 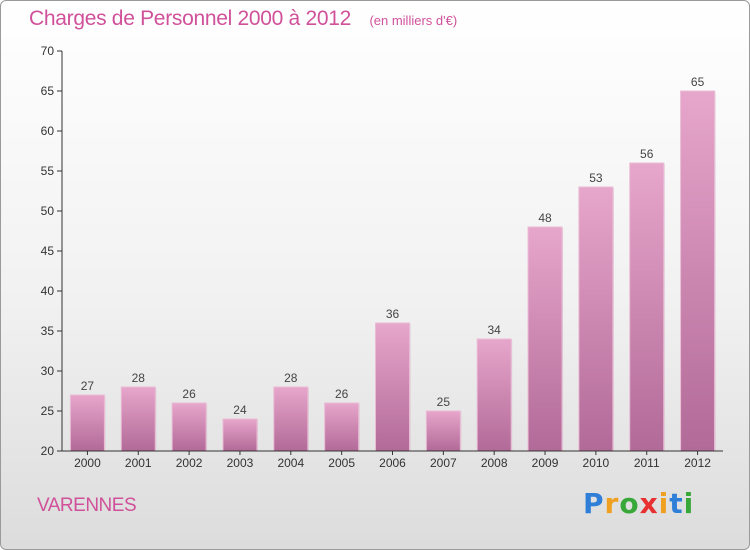 What do you see at coordinates (87, 505) in the screenshot?
I see `commune-name: VARENNES` at bounding box center [87, 505].